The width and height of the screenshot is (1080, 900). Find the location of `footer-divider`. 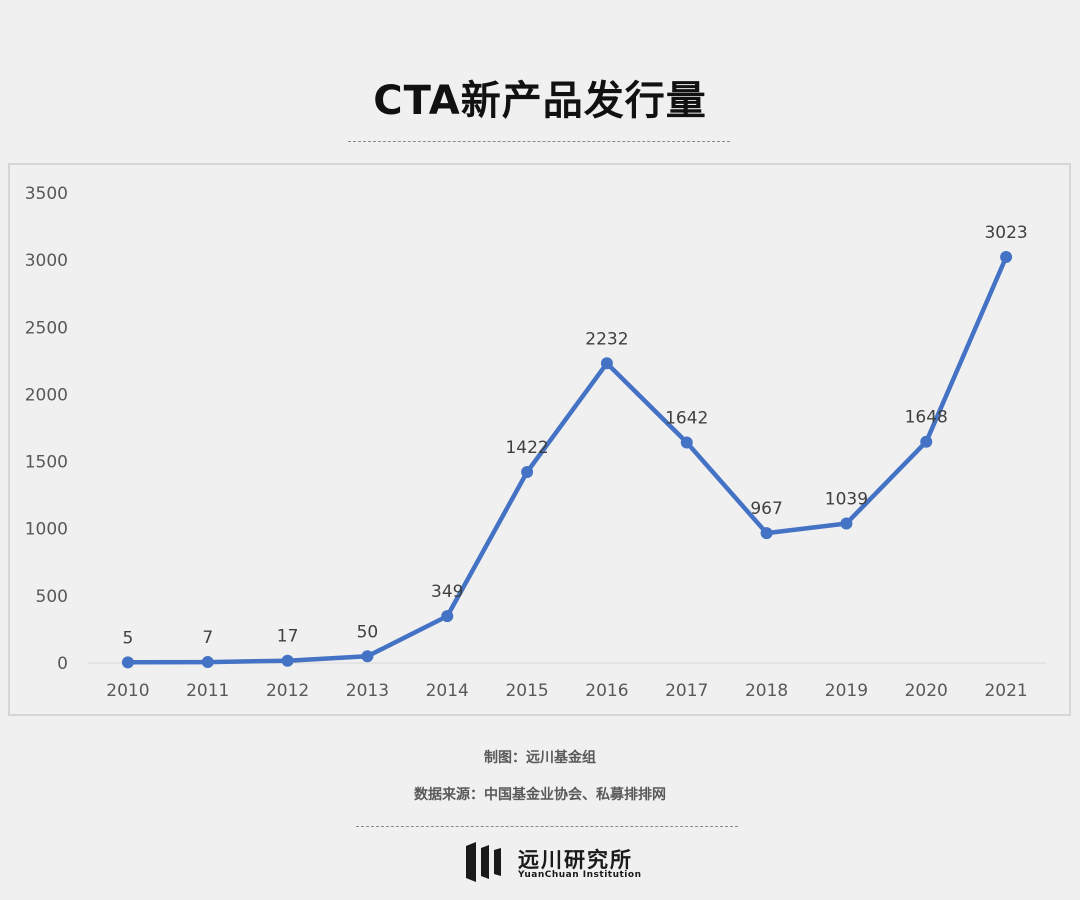

footer-divider is located at coordinates (547, 826).